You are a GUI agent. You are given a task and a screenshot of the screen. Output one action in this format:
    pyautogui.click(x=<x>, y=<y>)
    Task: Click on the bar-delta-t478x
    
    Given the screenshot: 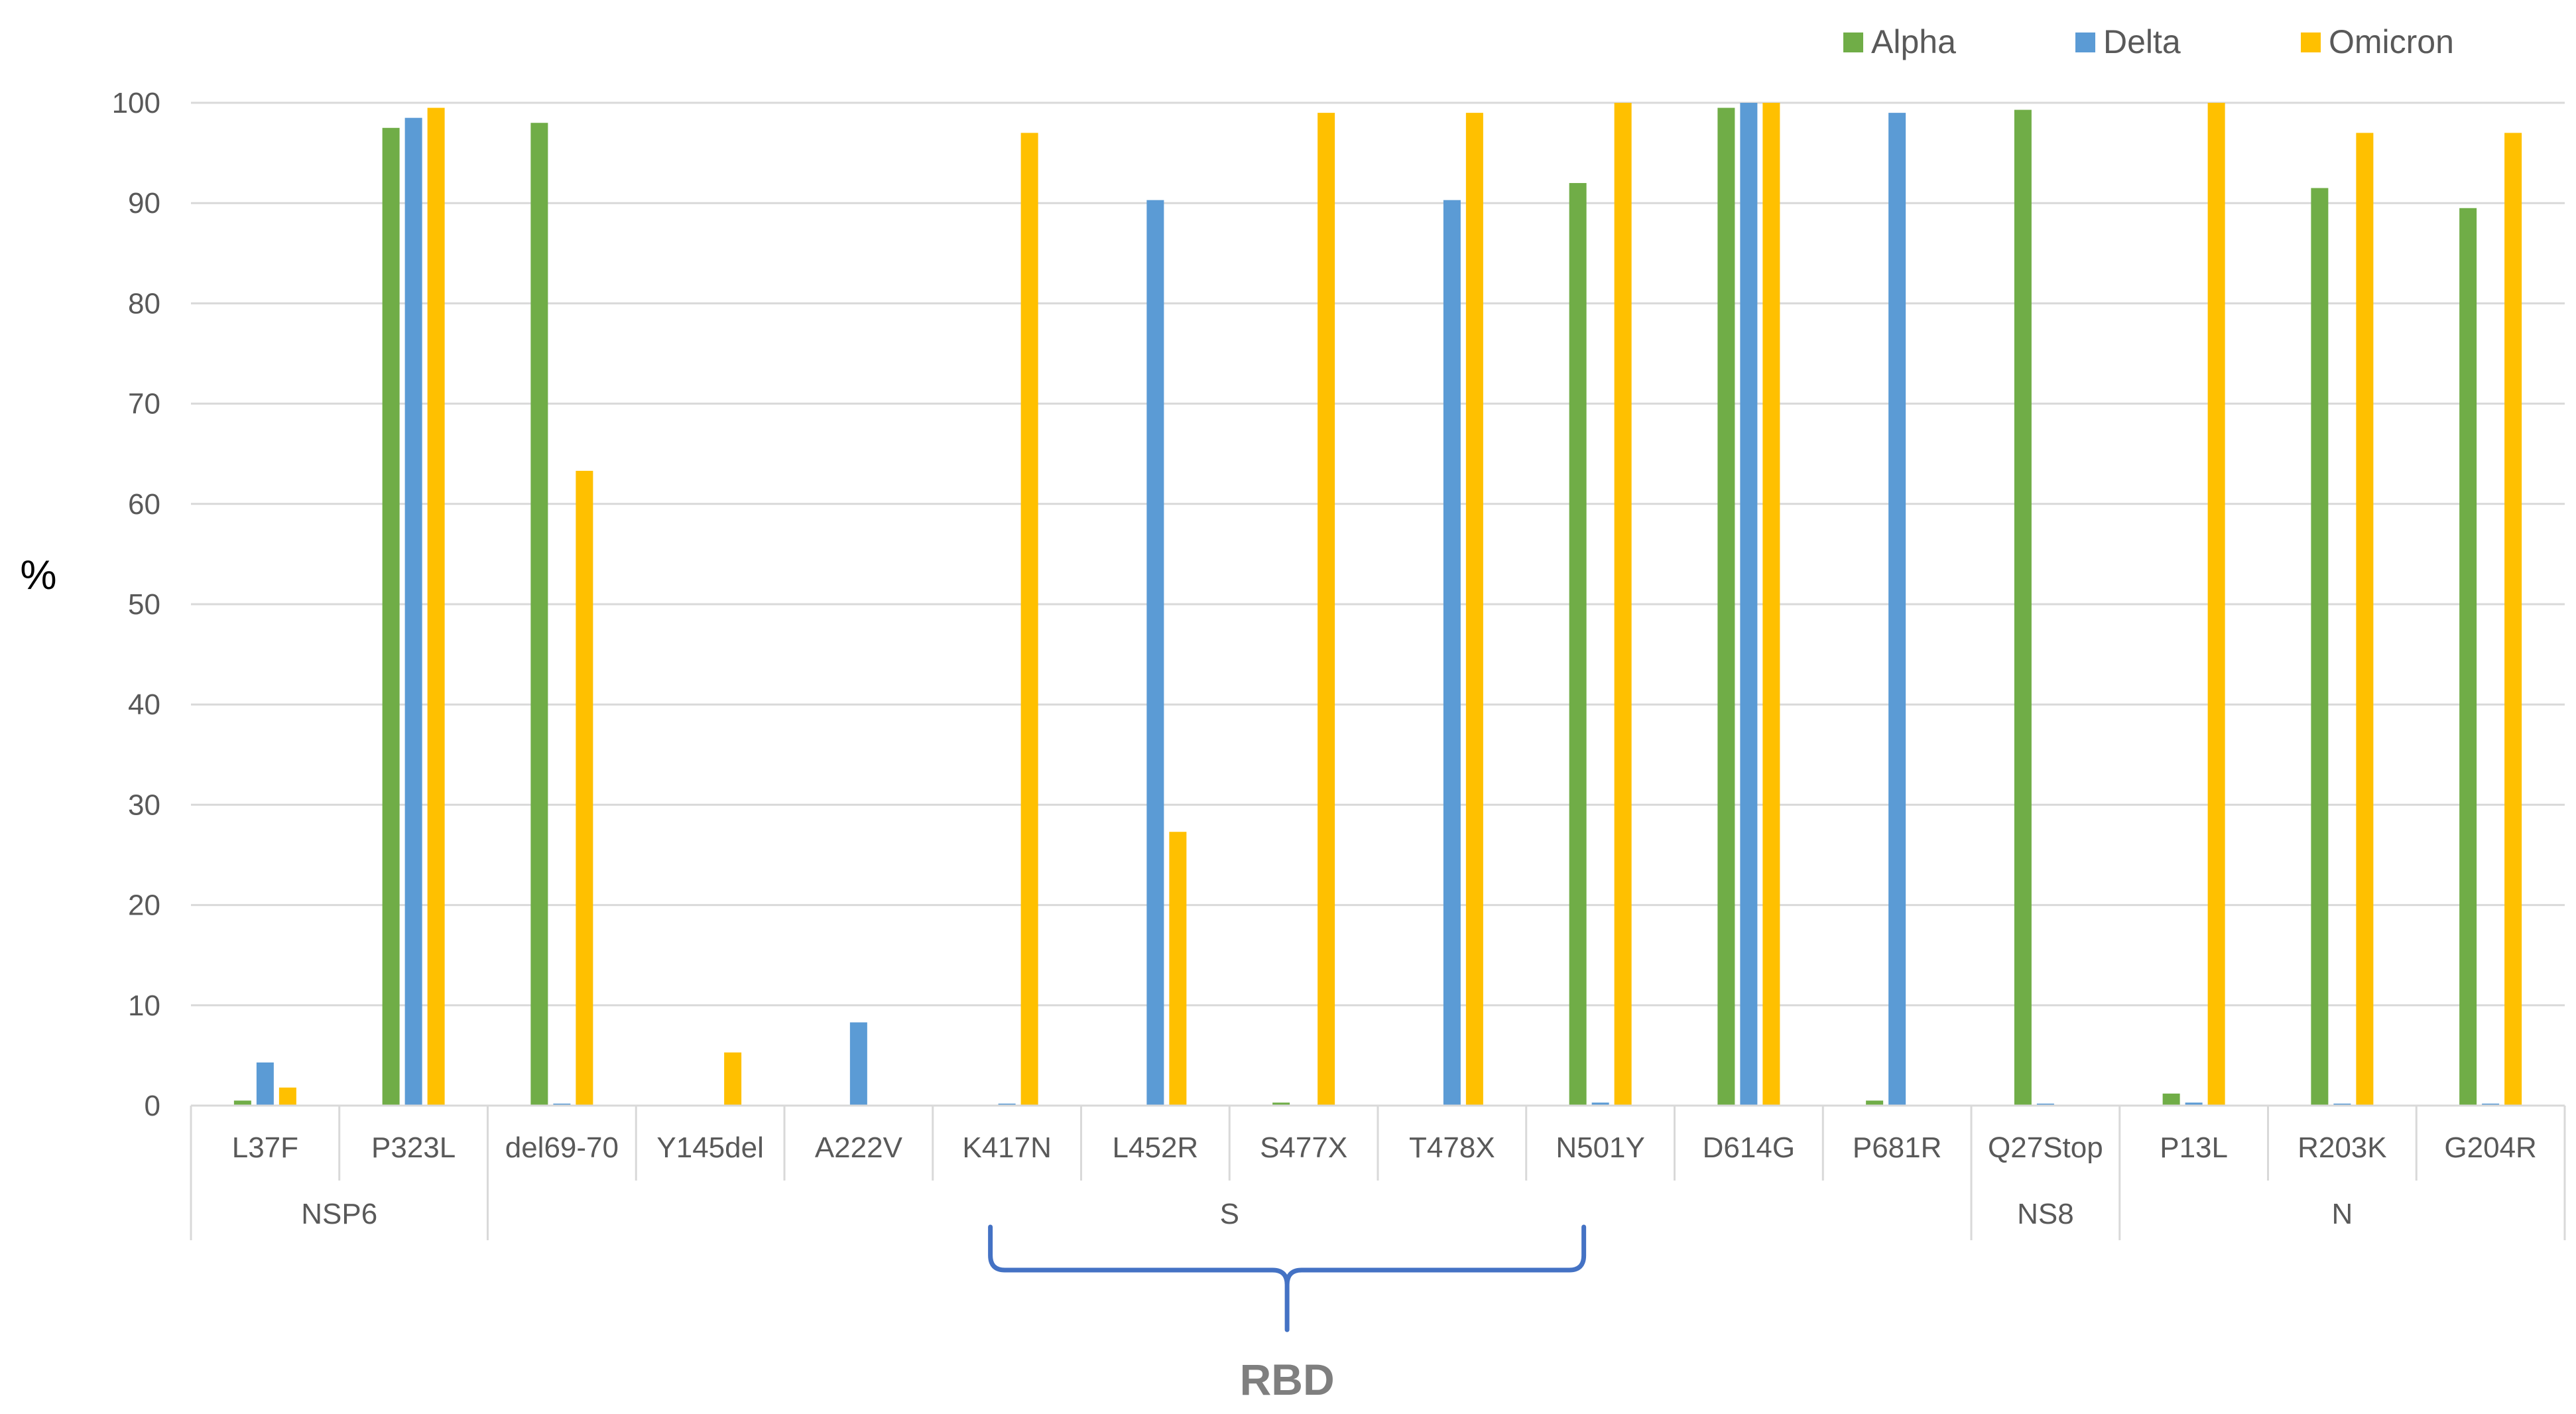 What is the action you would take?
    pyautogui.click(x=1452, y=653)
    